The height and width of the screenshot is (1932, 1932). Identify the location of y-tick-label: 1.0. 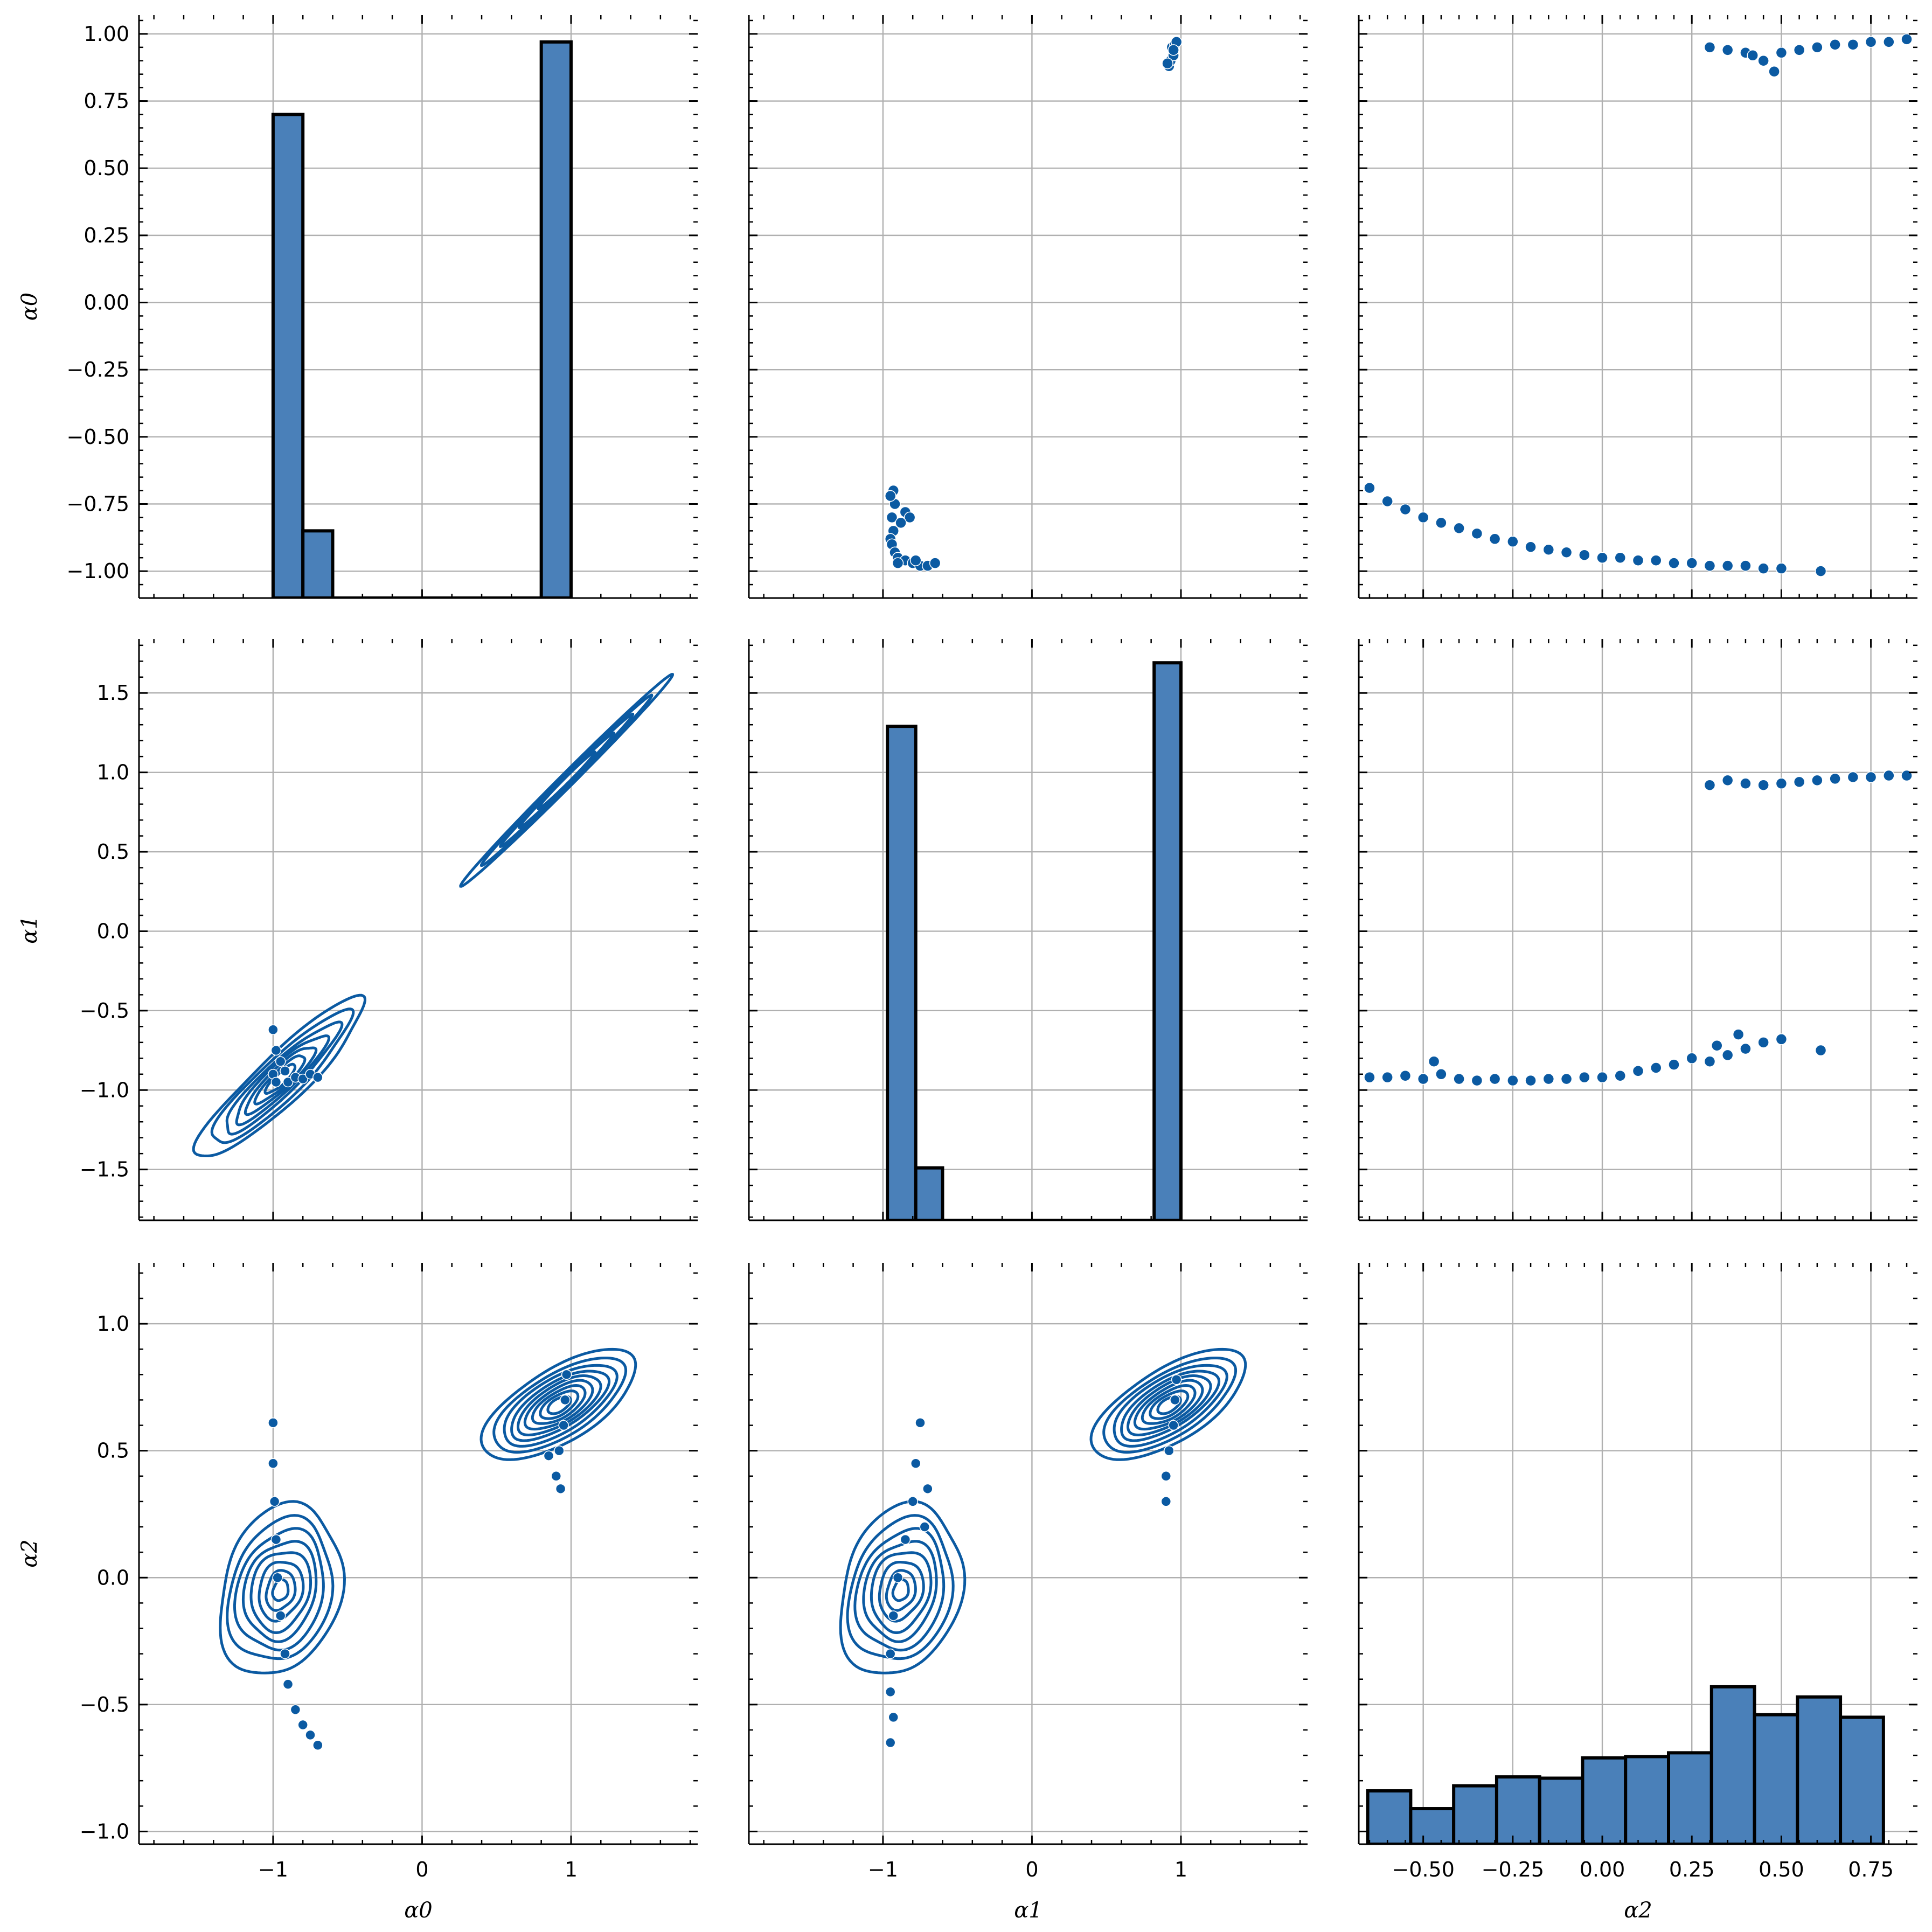
(113, 772).